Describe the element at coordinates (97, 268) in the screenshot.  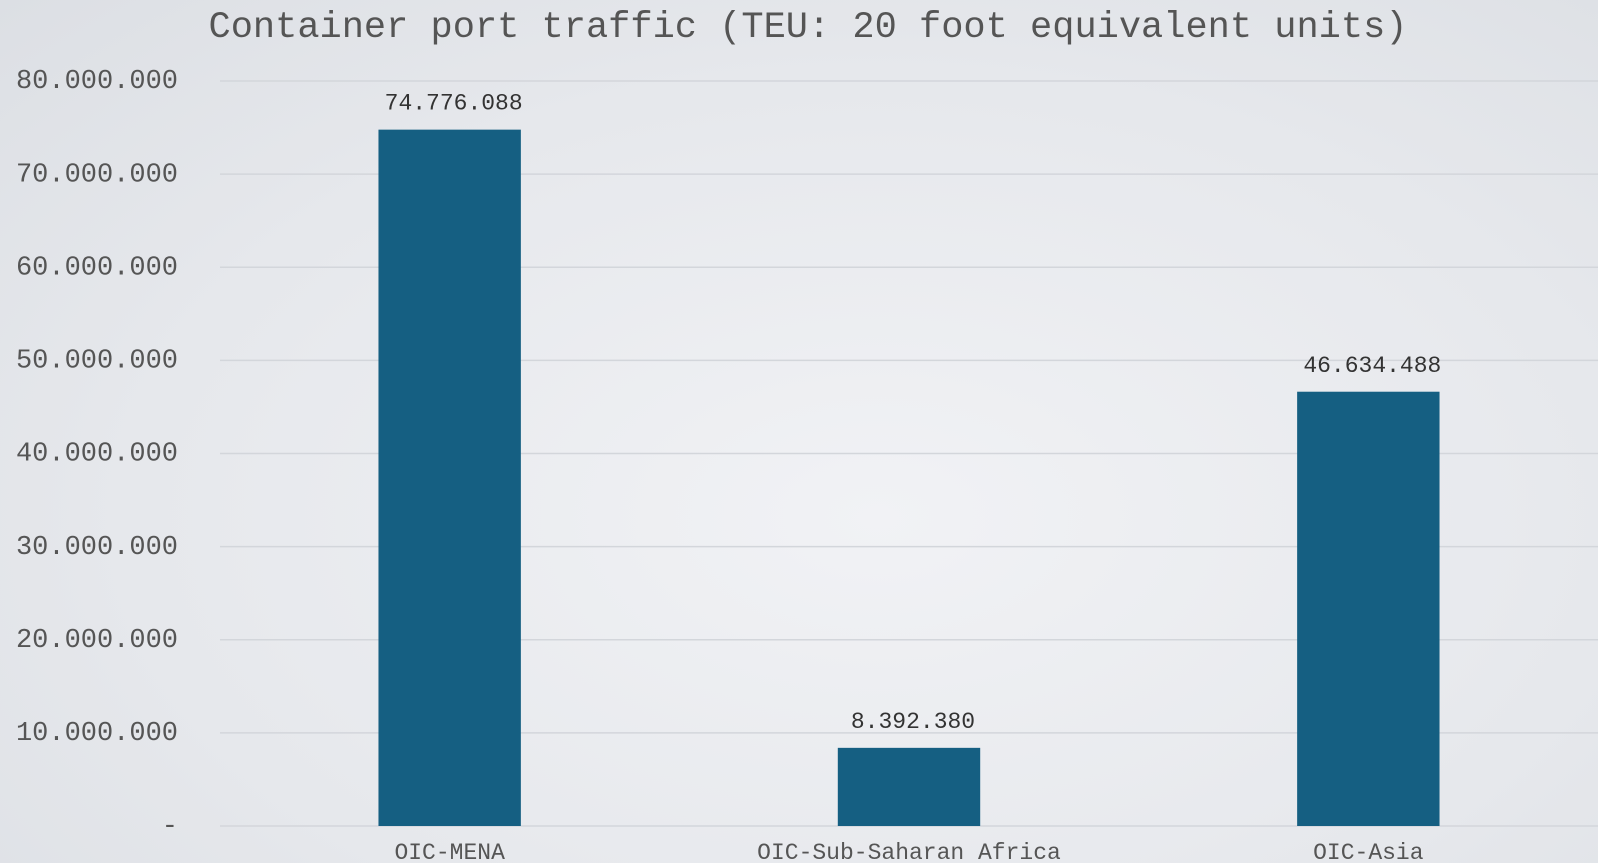
I see `y-tick-label: 60.000.000` at that location.